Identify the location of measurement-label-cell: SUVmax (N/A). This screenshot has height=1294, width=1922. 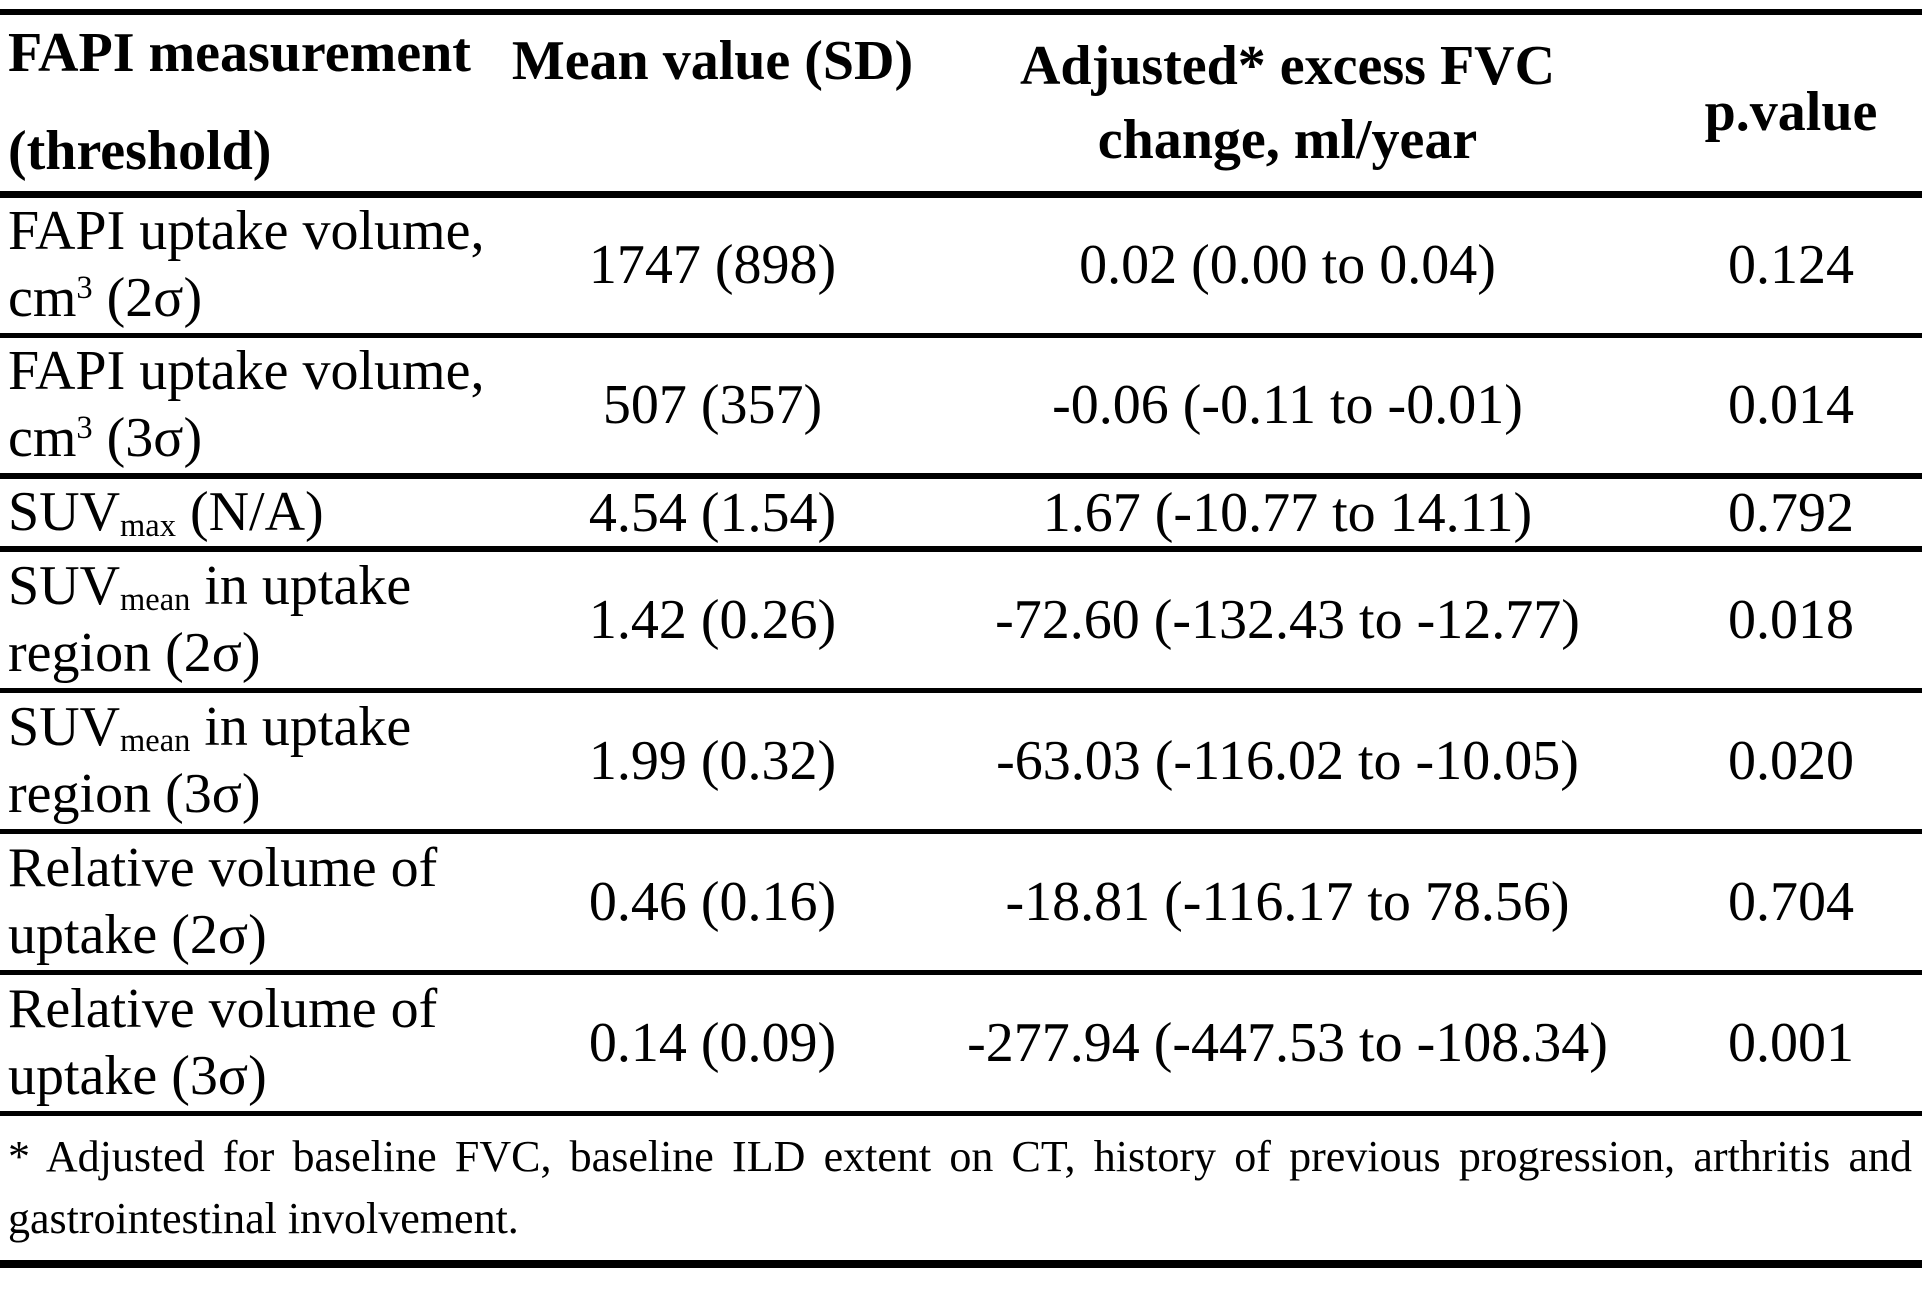
(166, 512).